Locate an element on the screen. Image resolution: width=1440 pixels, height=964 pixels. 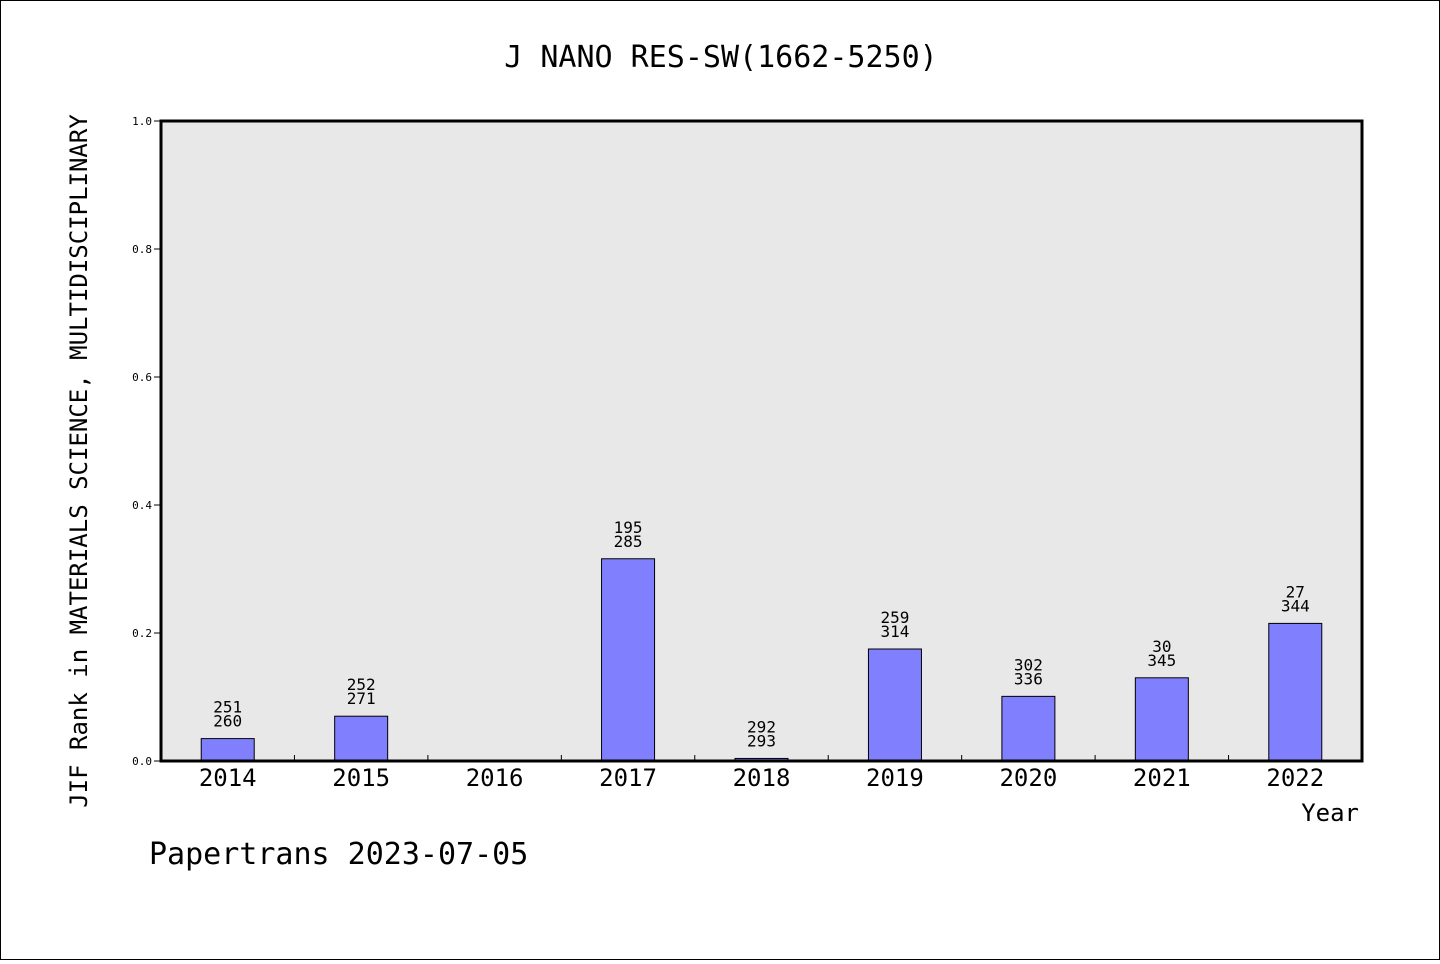
y-tick-label: 0.2 is located at coordinates (142, 633).